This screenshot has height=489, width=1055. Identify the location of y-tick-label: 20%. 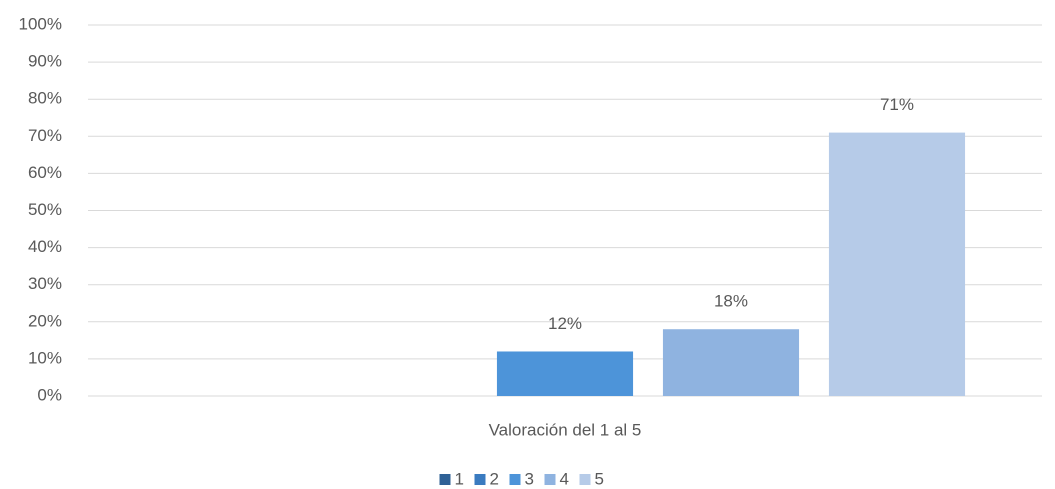
(45, 320).